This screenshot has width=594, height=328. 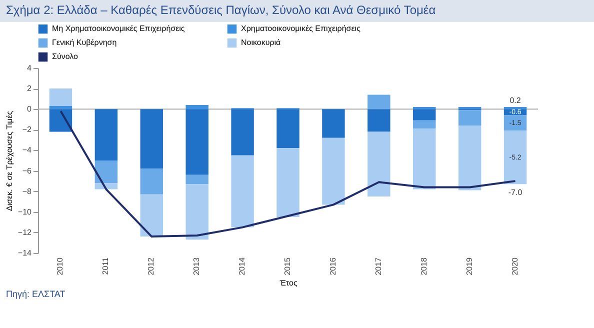 What do you see at coordinates (27, 150) in the screenshot?
I see `y-tick-label: −4` at bounding box center [27, 150].